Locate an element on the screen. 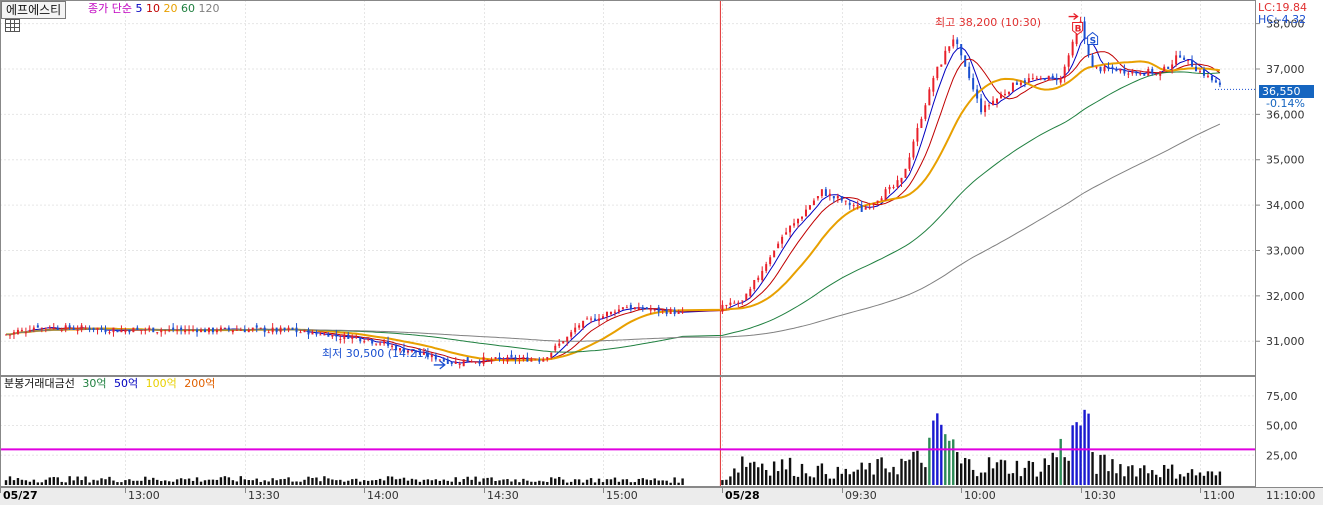  ma-period-5: 5 is located at coordinates (139, 8).